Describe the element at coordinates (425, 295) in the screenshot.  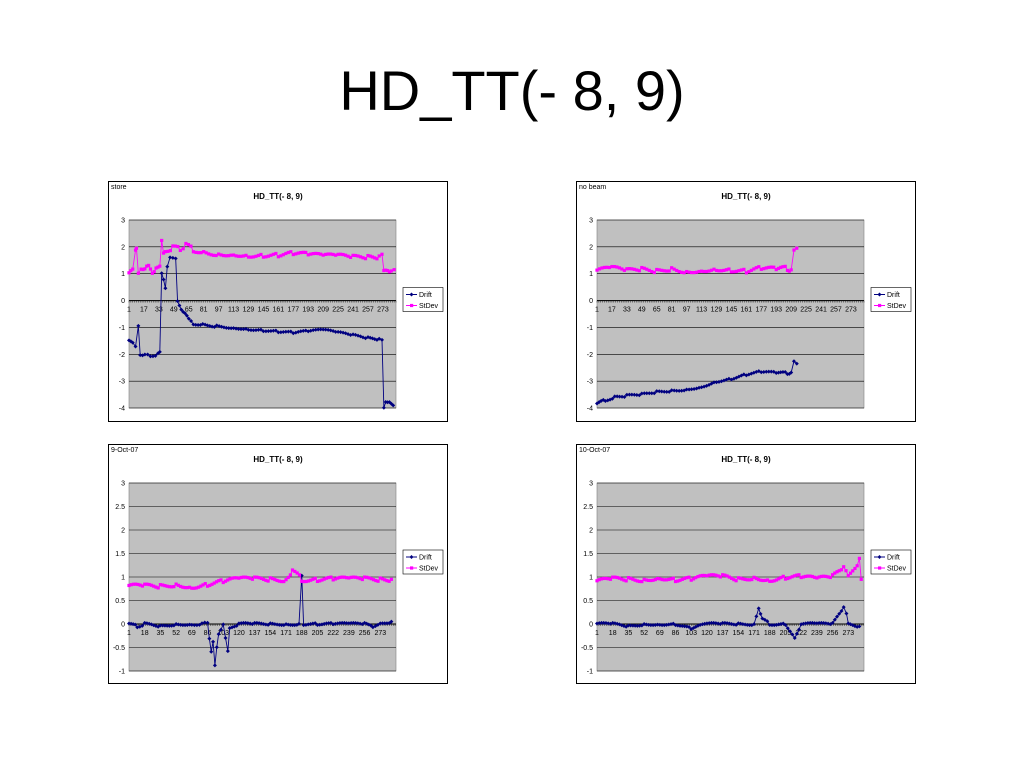
I see `legend-label: Drift` at that location.